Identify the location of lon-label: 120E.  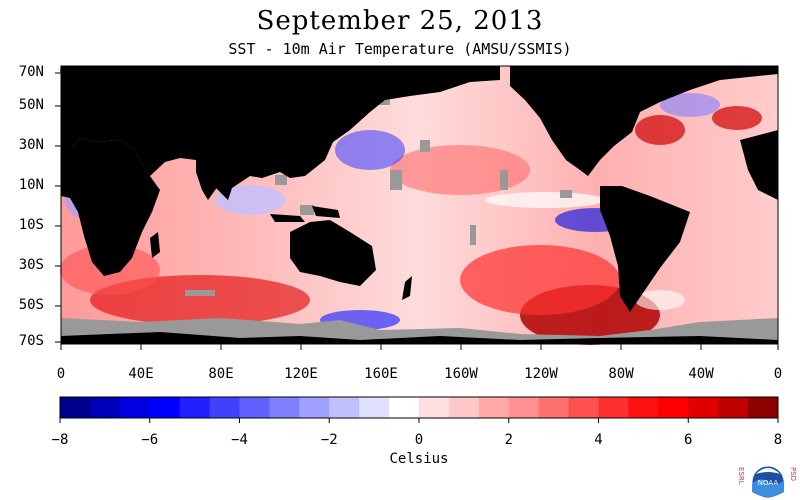
(301, 374).